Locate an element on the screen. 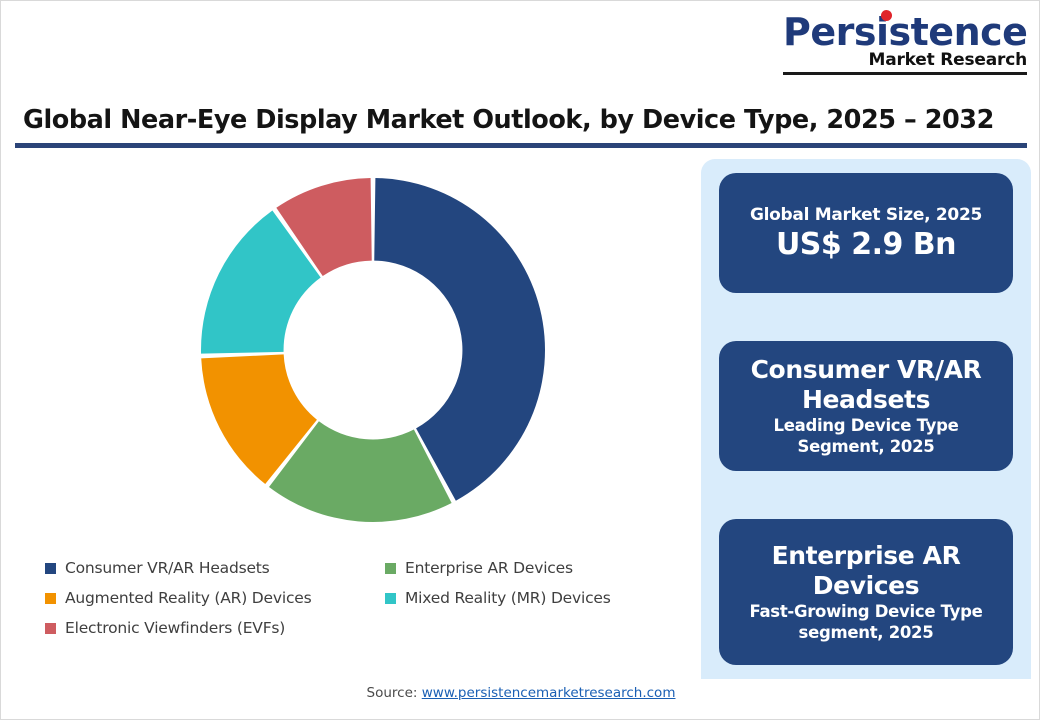 Image resolution: width=1040 pixels, height=720 pixels. donut-slice: Mixed Reality (MR) Devices: 16% is located at coordinates (261, 282).